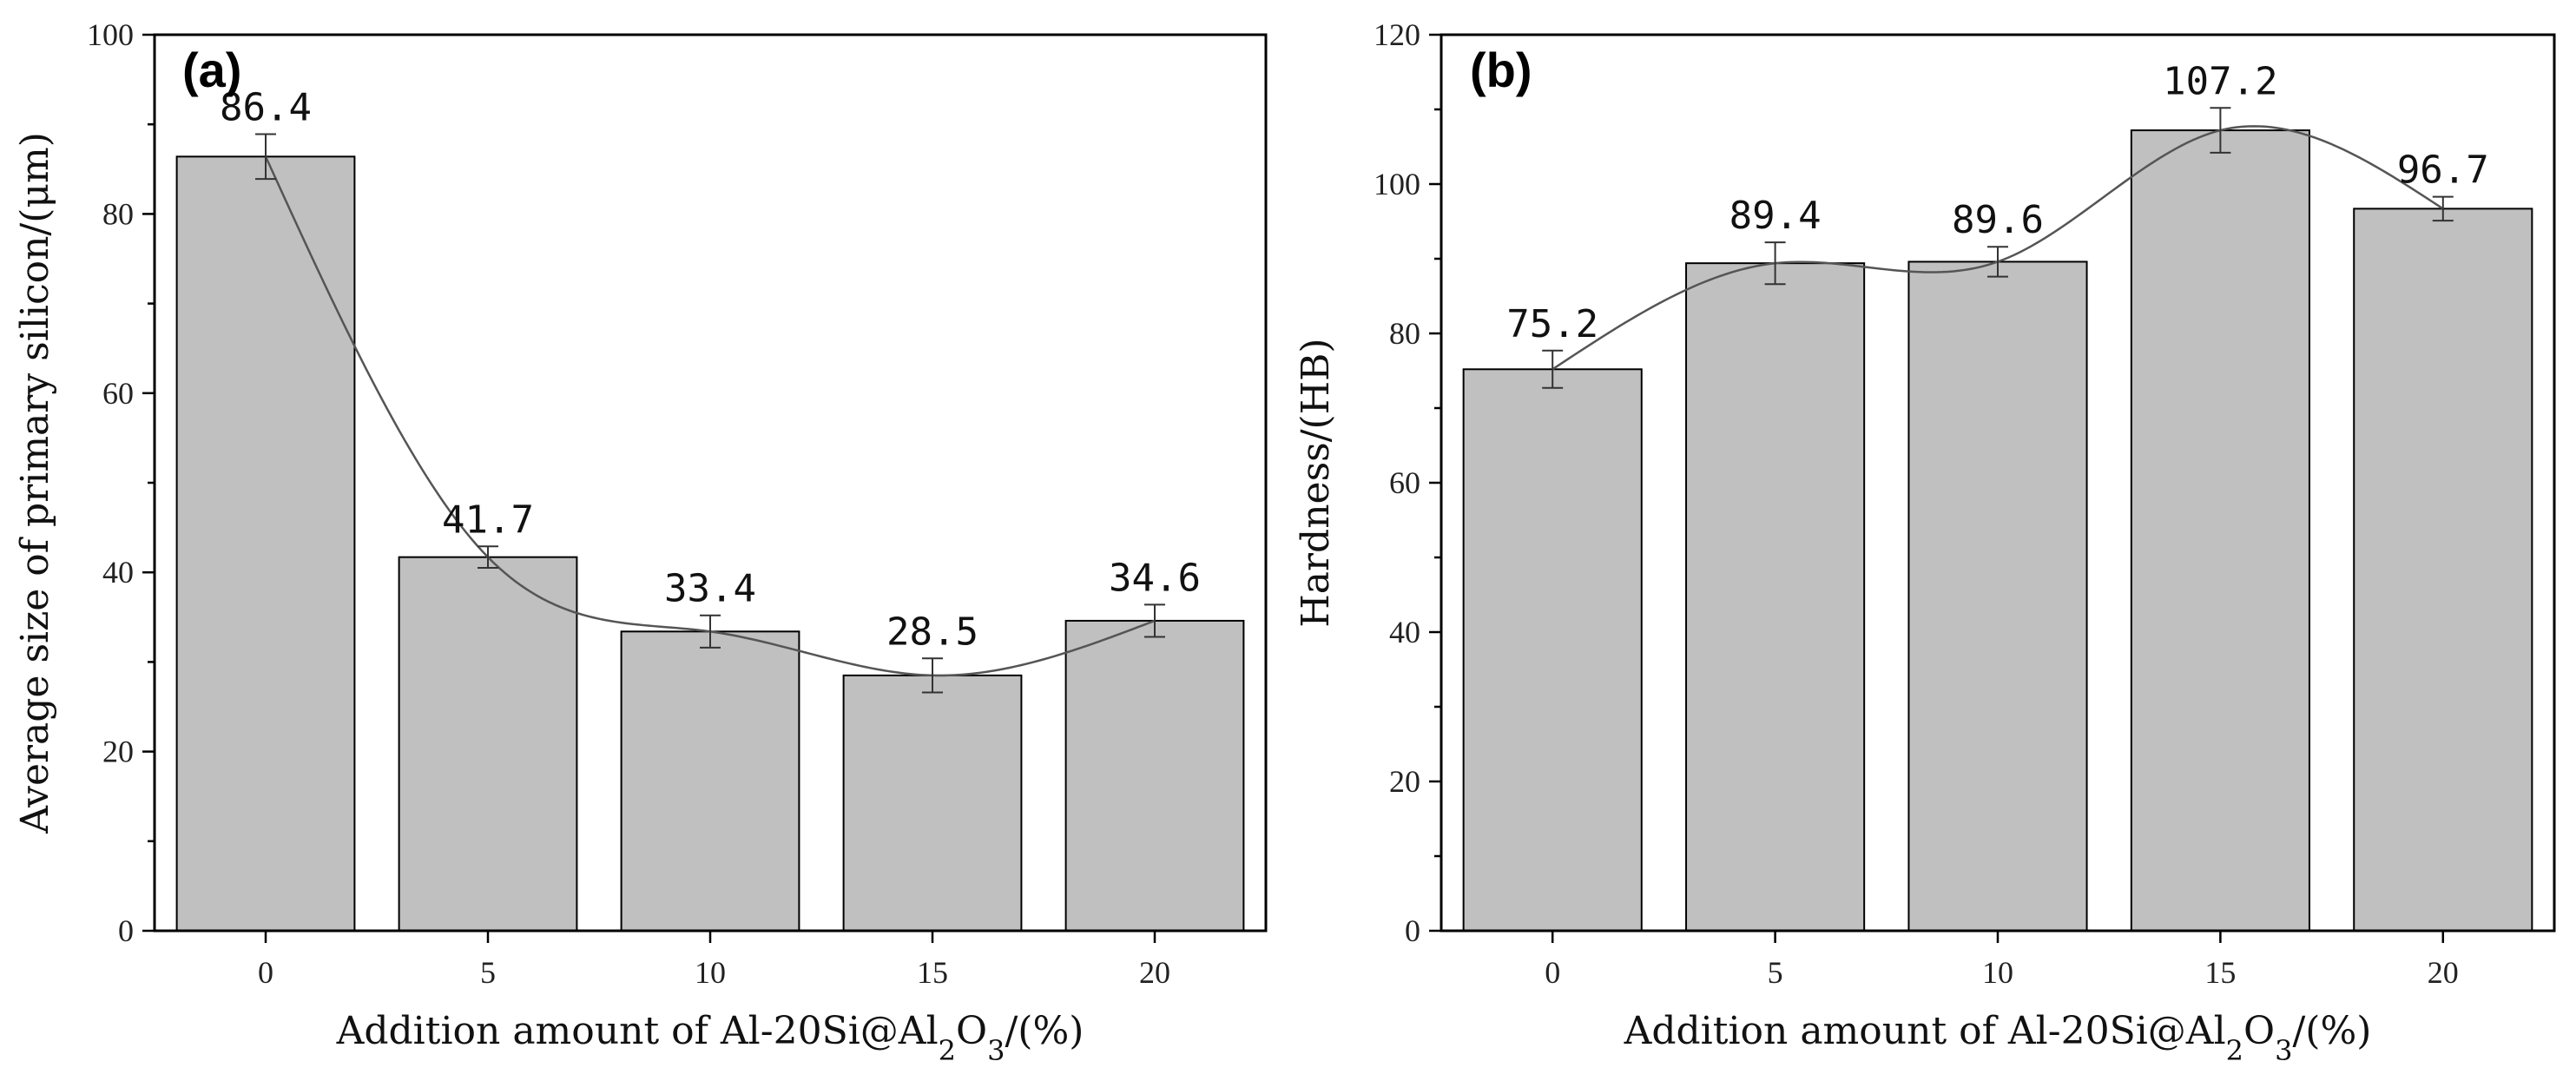 This screenshot has width=2576, height=1081. I want to click on data-label: 89.4, so click(1775, 216).